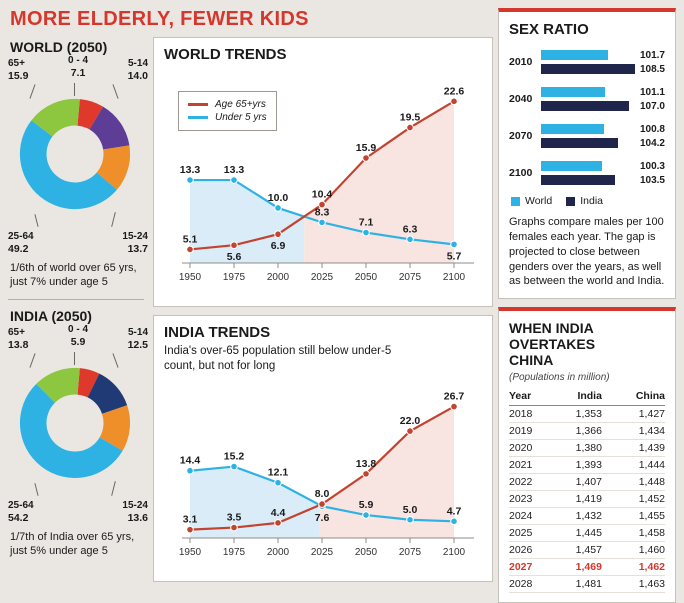 The height and width of the screenshot is (603, 684). I want to click on legend-item-under5: Under 5 yrs, so click(227, 117).